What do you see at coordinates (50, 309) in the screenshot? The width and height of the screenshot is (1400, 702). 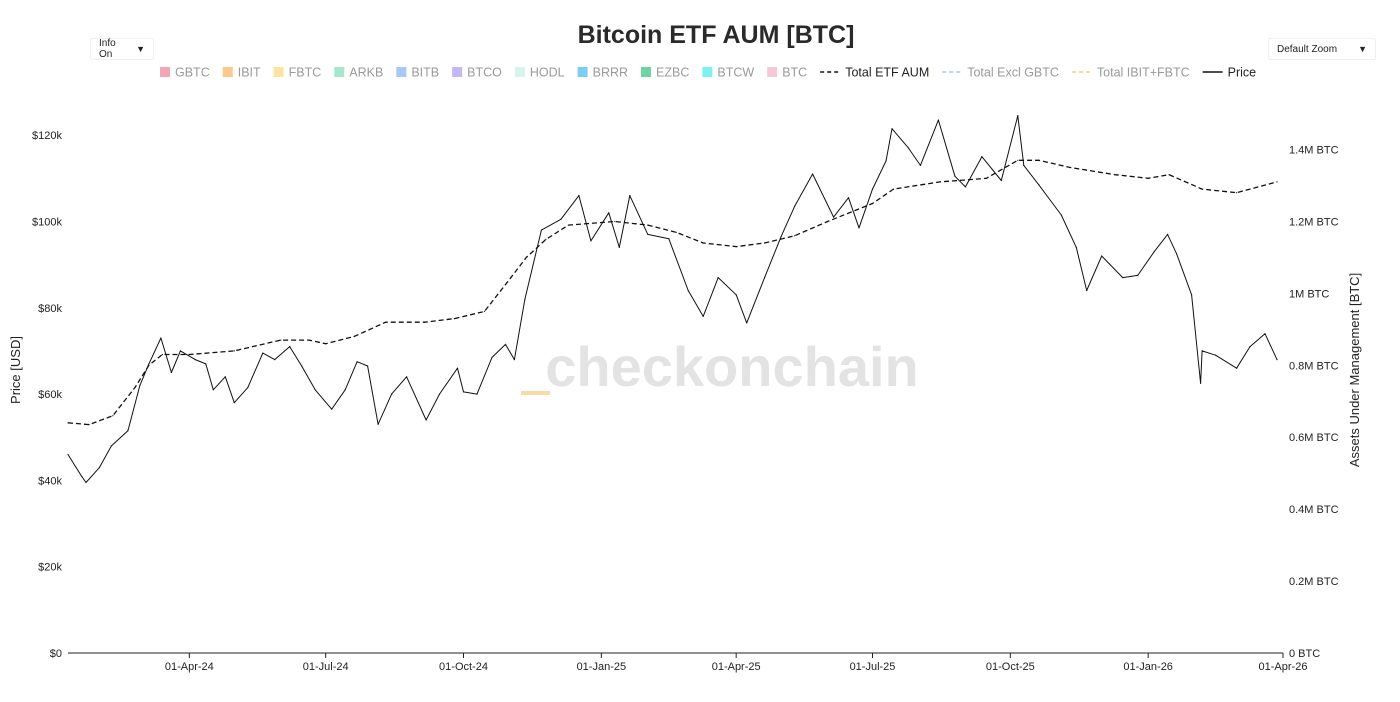 I see `y-tick-label: $80k` at bounding box center [50, 309].